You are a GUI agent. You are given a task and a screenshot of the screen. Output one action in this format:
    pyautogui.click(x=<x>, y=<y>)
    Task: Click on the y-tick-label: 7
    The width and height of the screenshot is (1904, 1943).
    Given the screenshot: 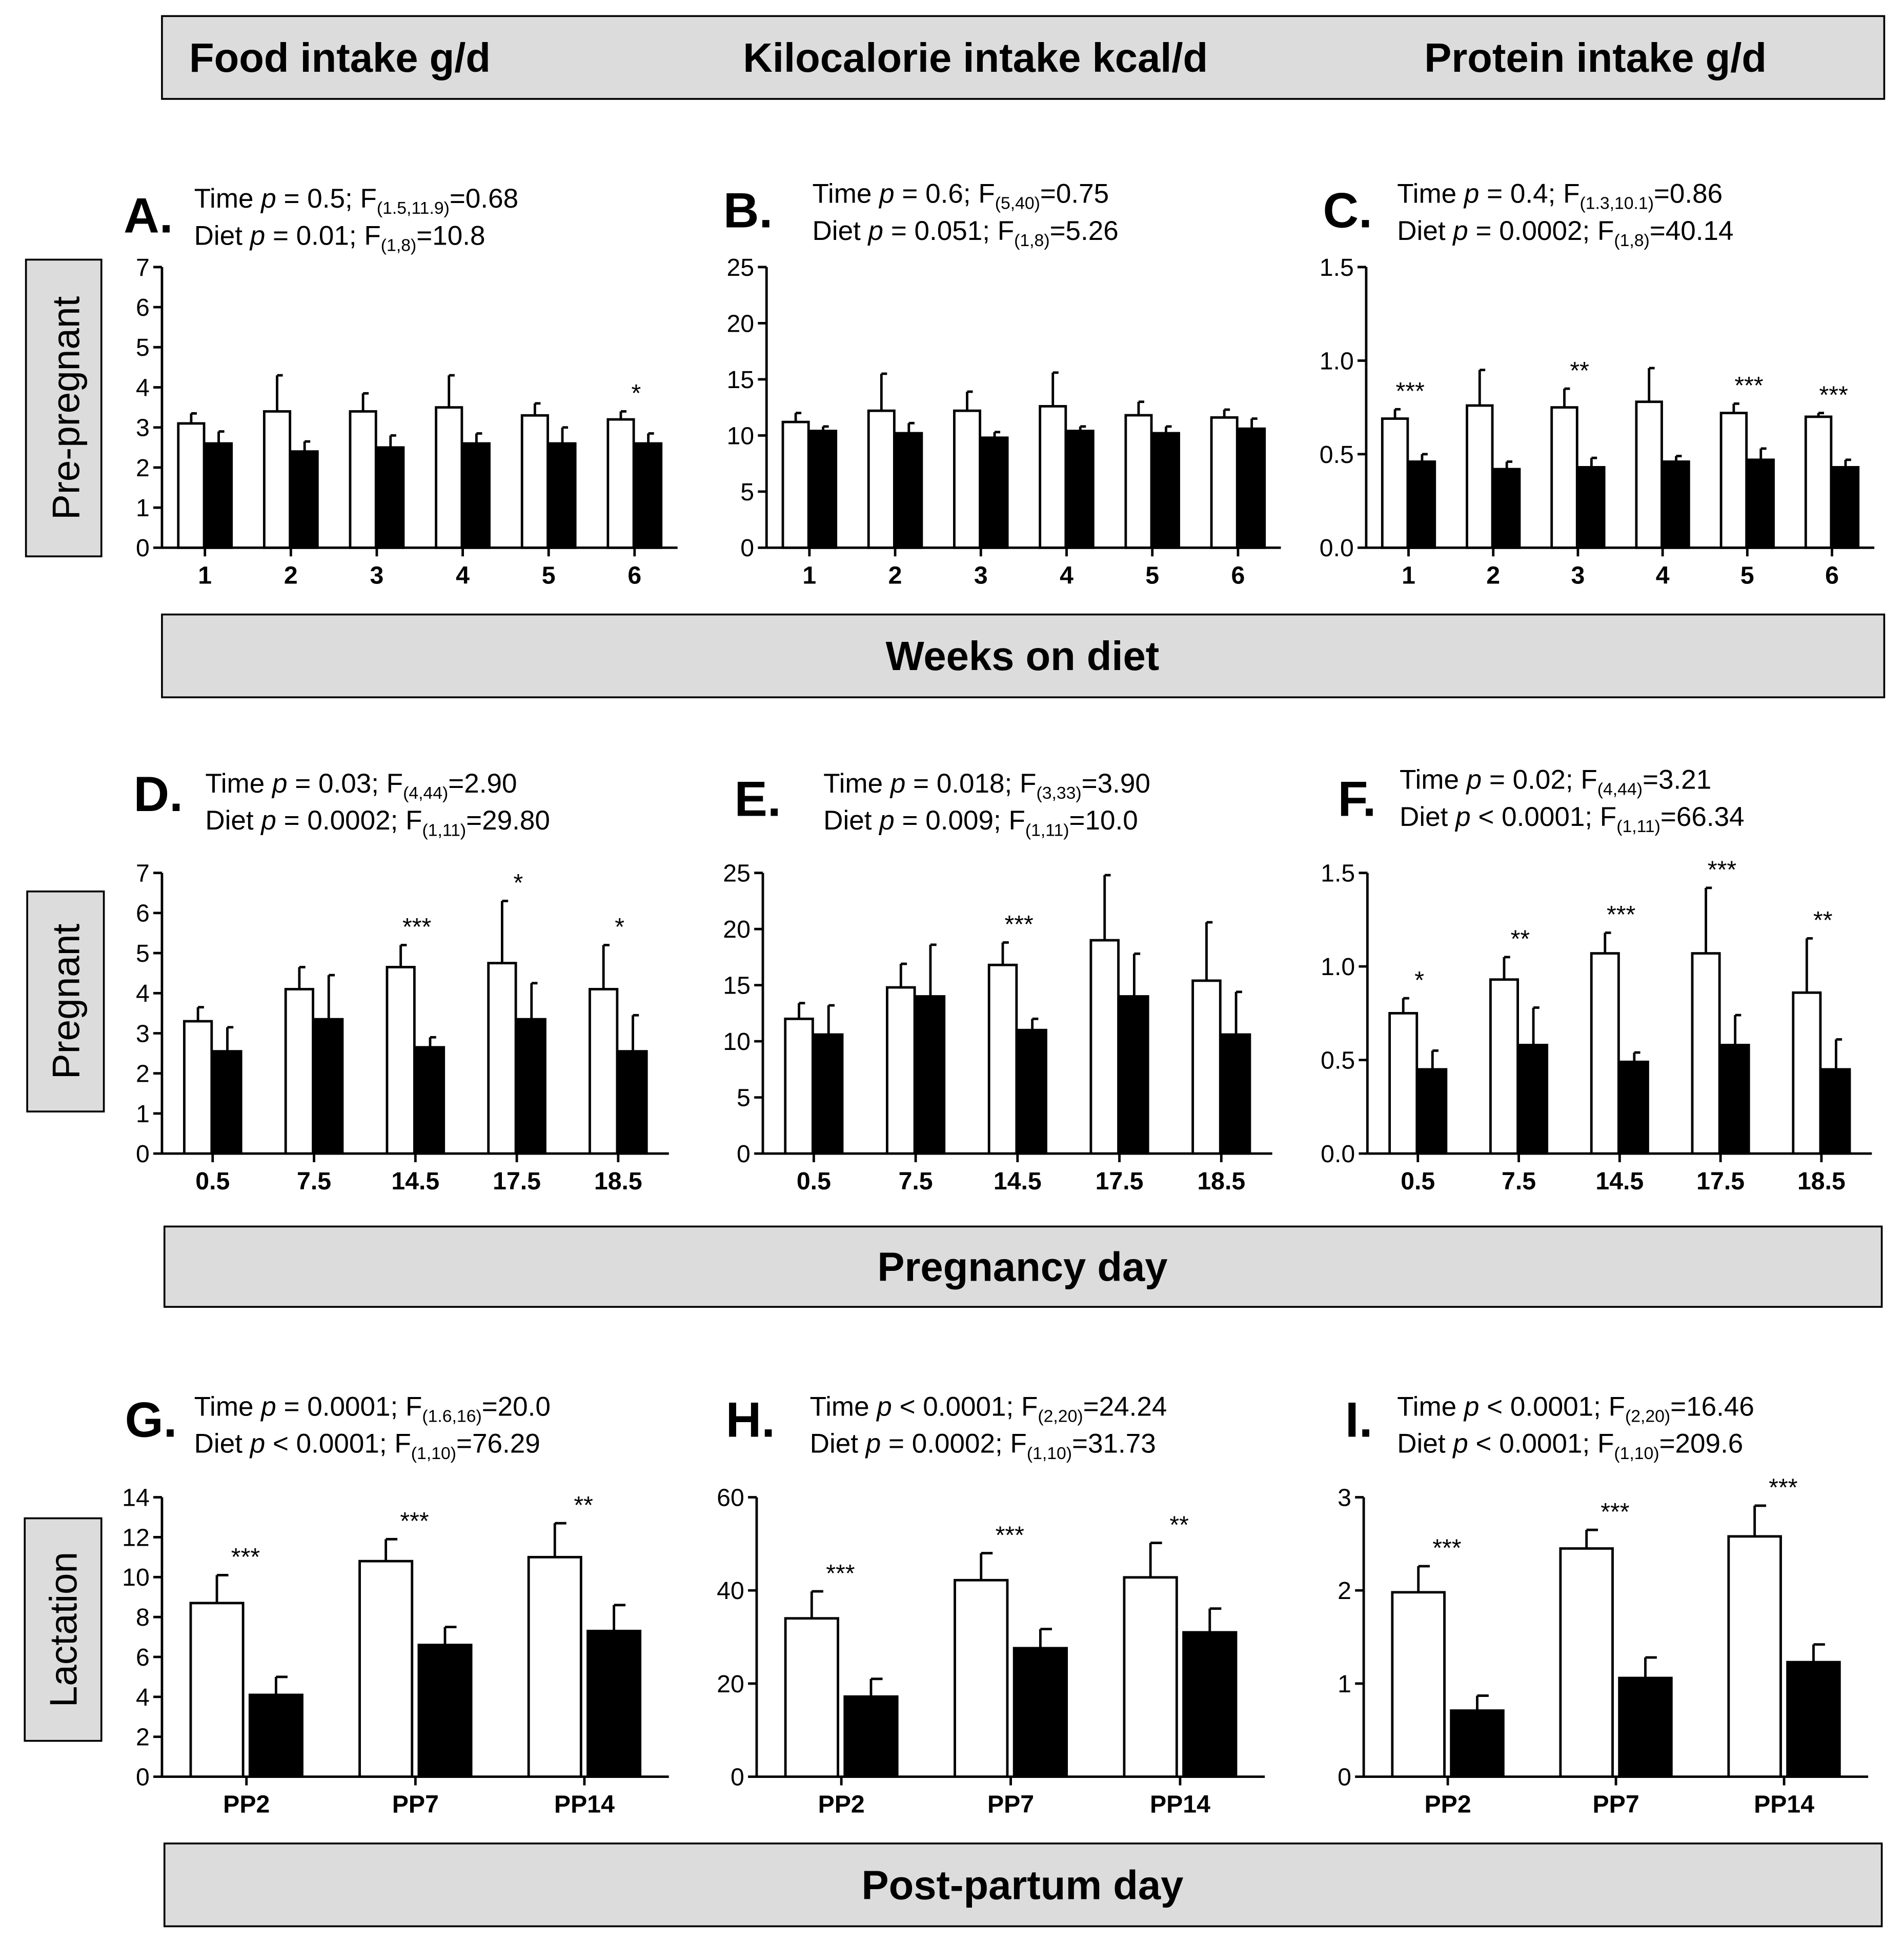 What is the action you would take?
    pyautogui.click(x=143, y=873)
    